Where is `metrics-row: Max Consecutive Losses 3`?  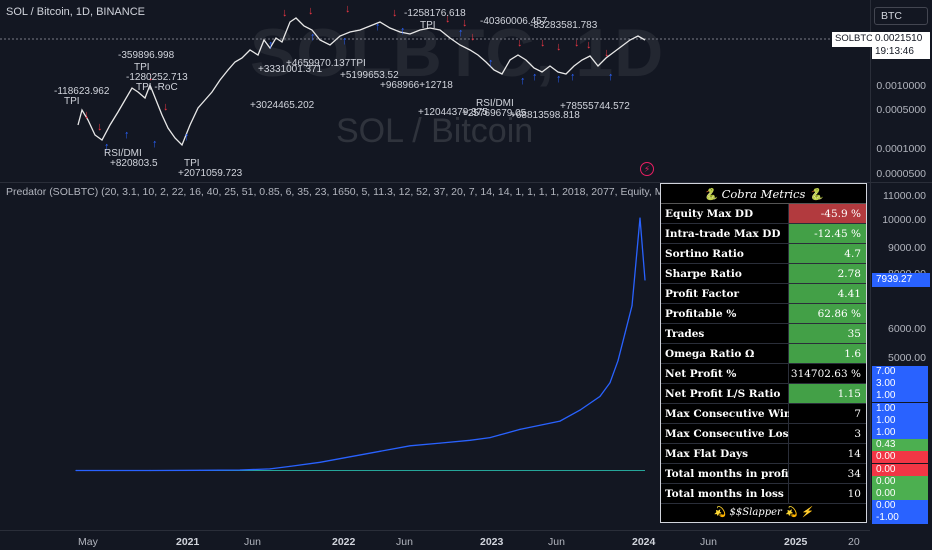 metrics-row: Max Consecutive Losses 3 is located at coordinates (763, 434).